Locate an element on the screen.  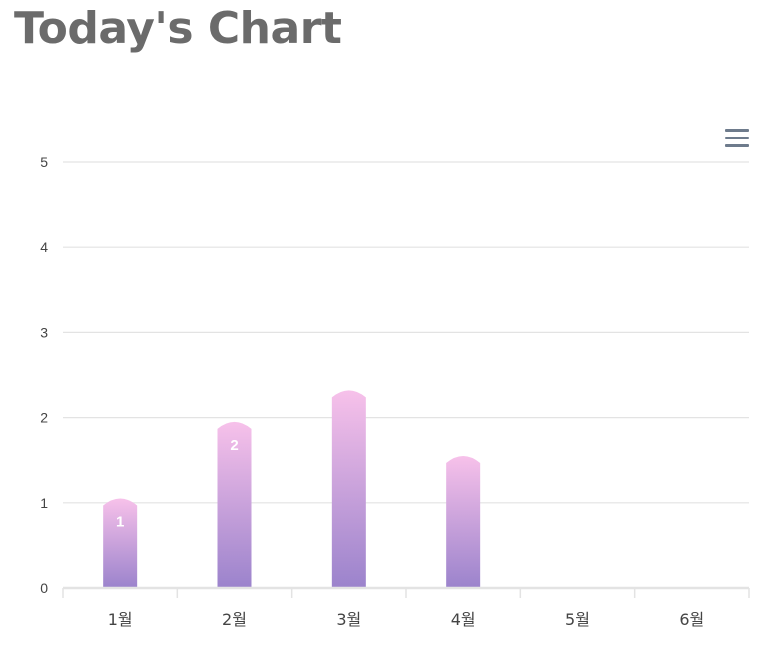
x-axis: 1월 2월 3월 4월 5월 6월 is located at coordinates (406, 607).